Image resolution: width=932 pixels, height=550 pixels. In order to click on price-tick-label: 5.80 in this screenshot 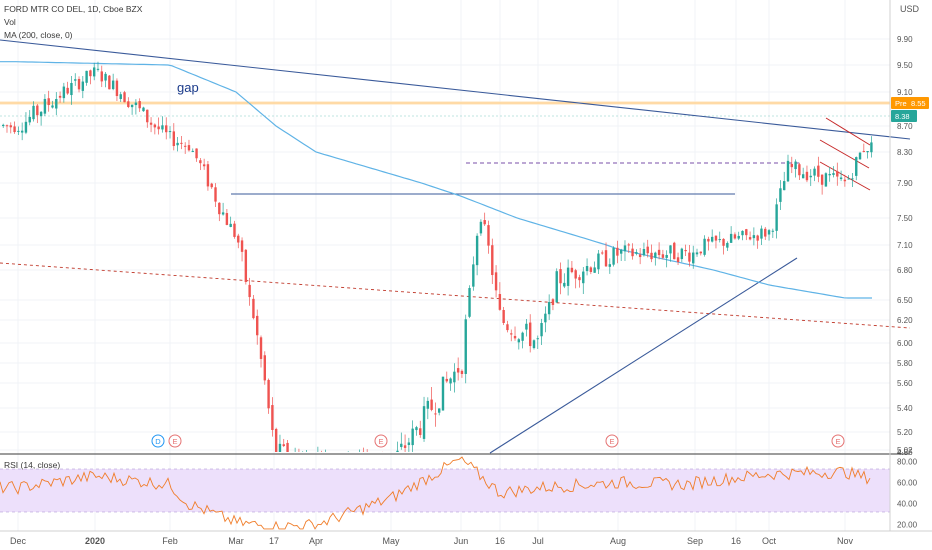, I will do `click(905, 363)`.